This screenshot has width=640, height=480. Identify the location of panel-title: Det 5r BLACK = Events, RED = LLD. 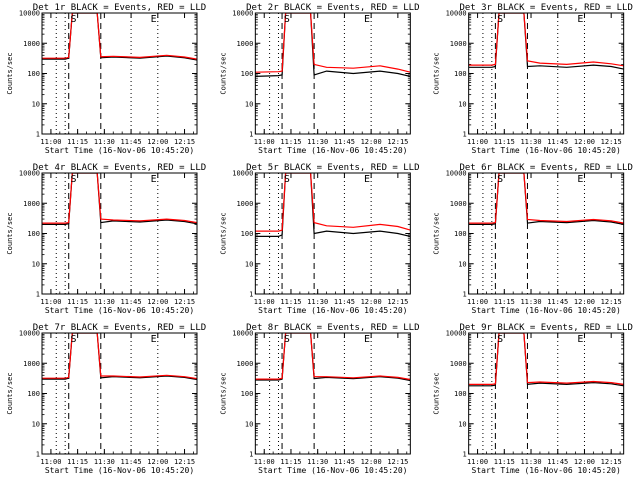
(332, 168).